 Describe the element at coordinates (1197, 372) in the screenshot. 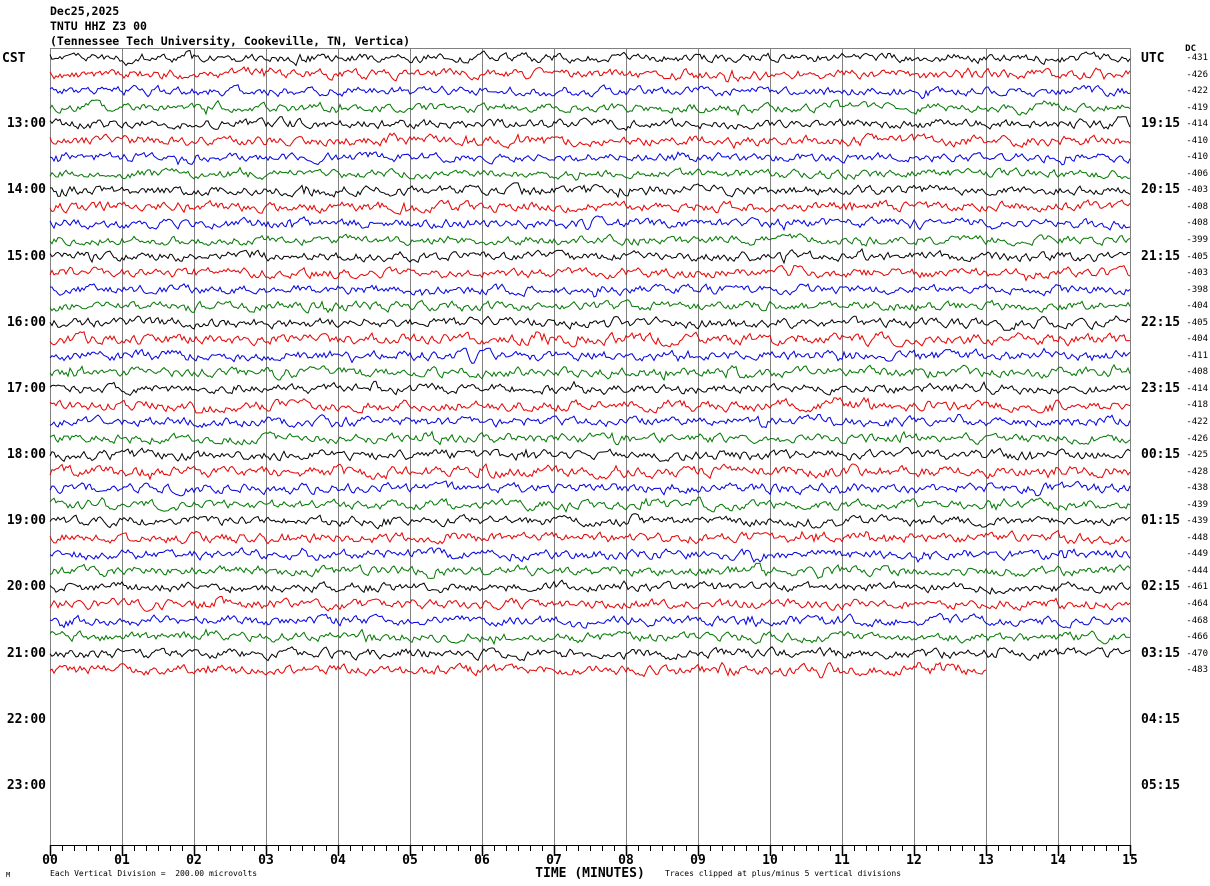

I see `dc-value-row-19: -408` at that location.